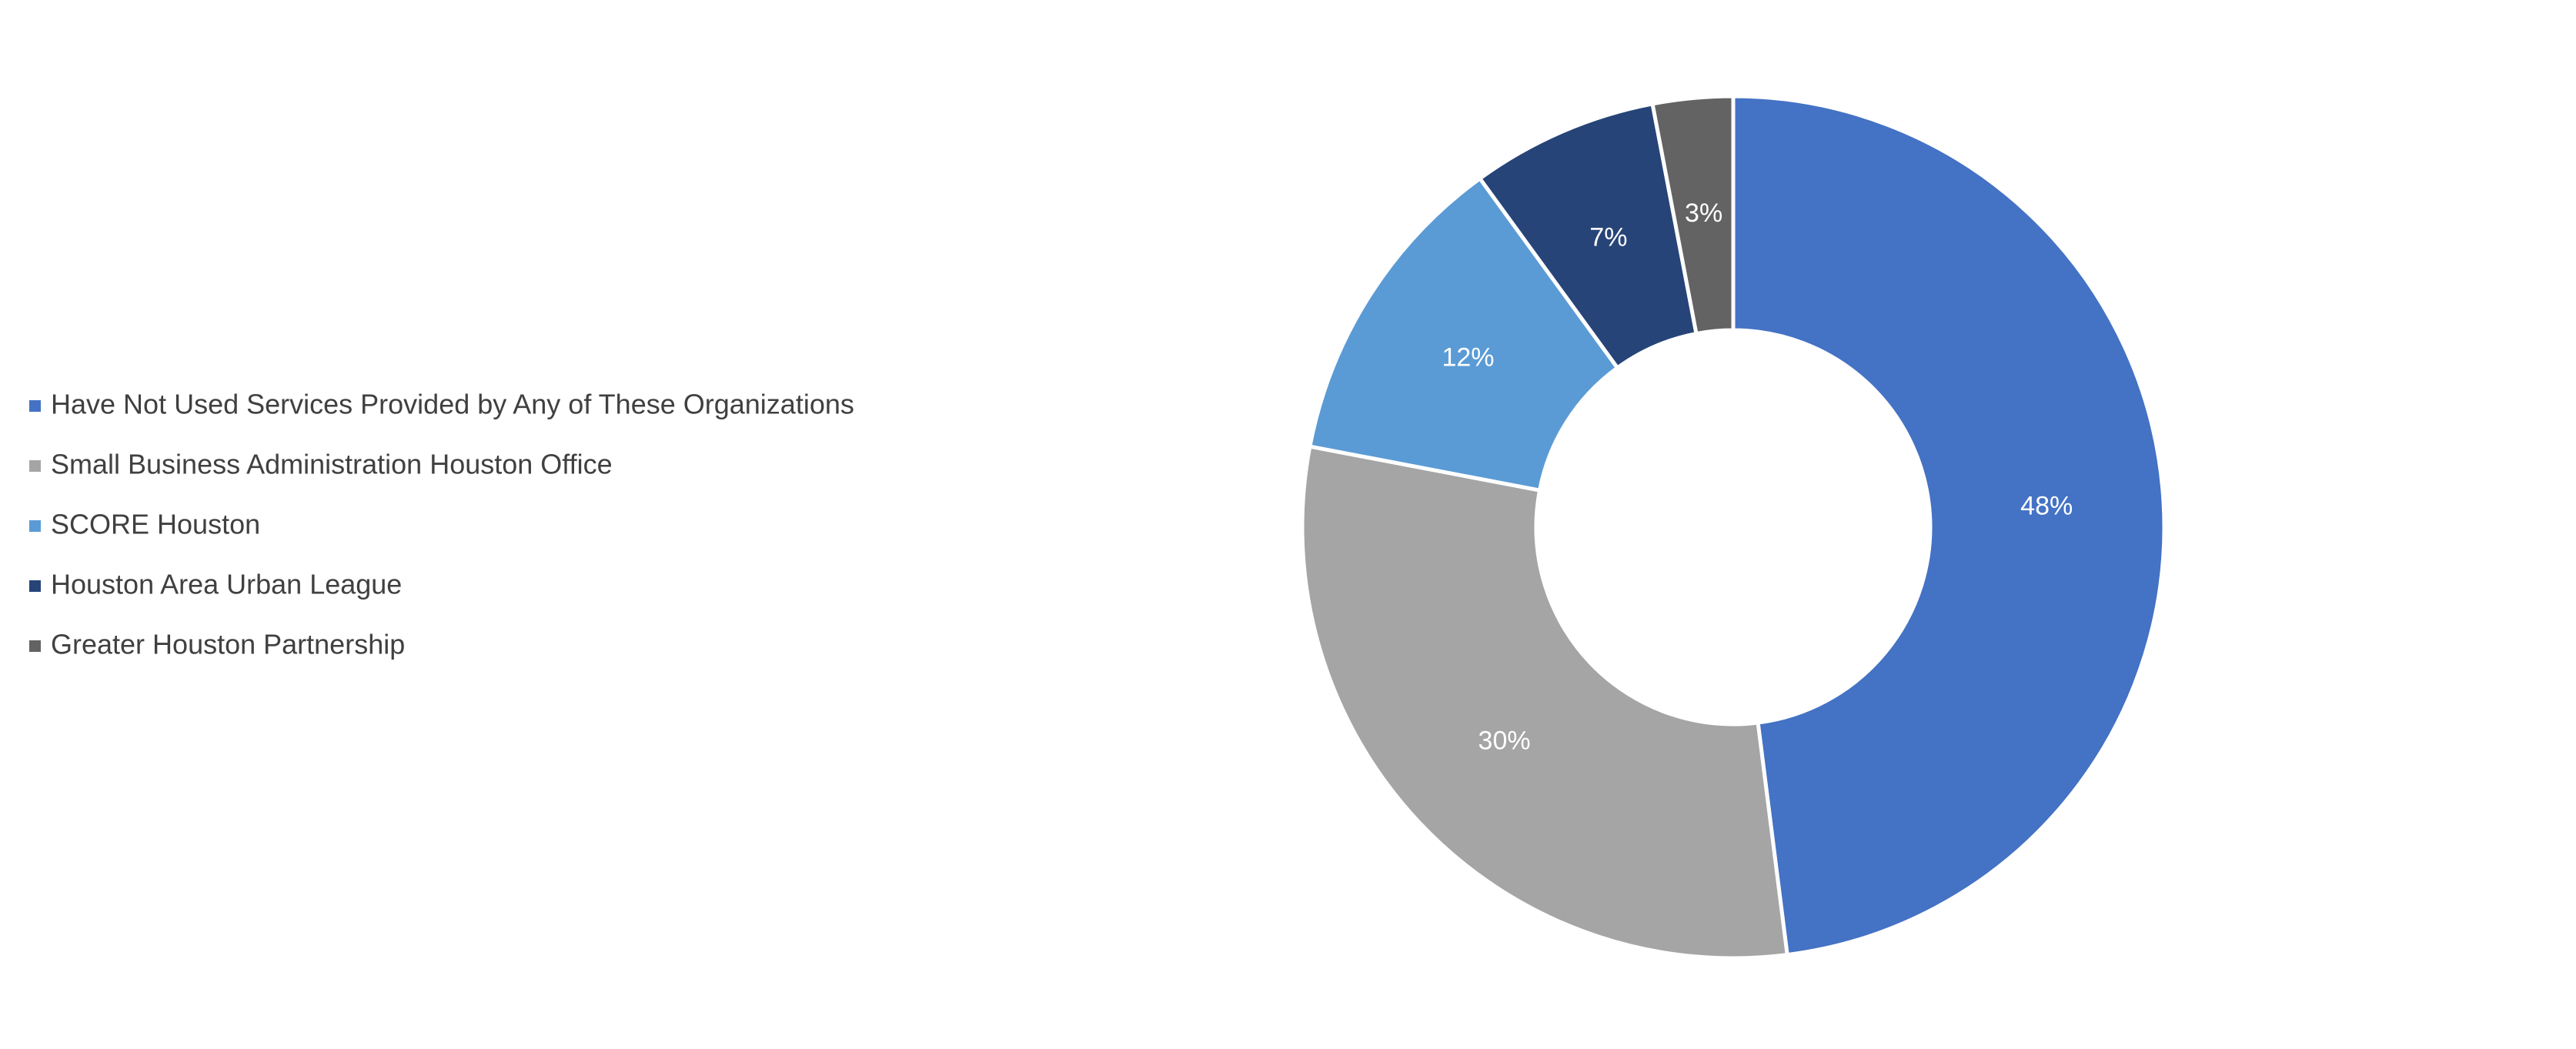 The height and width of the screenshot is (1049, 2576). What do you see at coordinates (155, 524) in the screenshot?
I see `legend-text: SCORE Houston` at bounding box center [155, 524].